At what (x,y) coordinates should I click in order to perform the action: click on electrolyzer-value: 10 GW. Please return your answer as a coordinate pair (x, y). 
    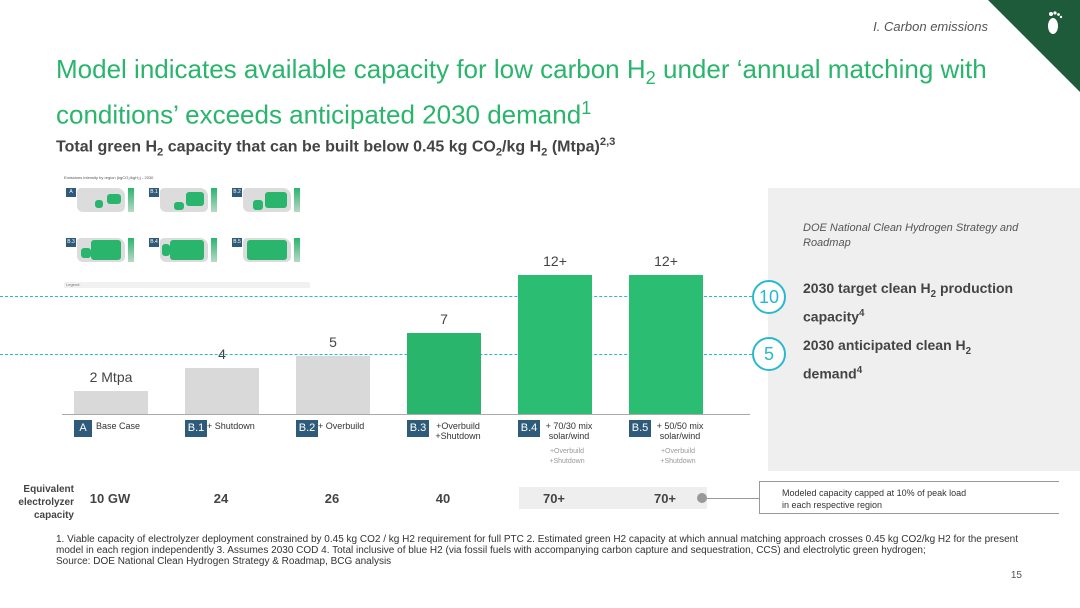
    Looking at the image, I should click on (110, 498).